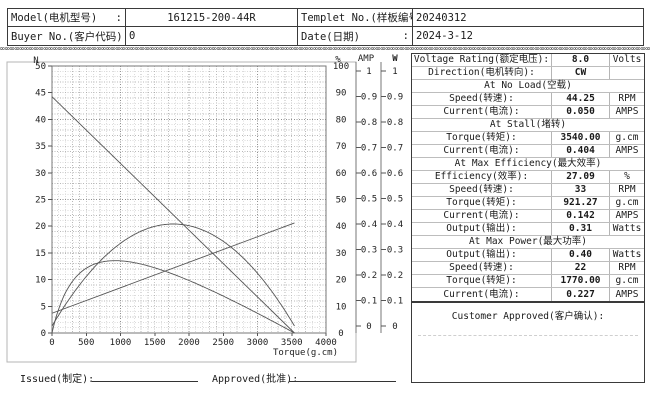  I want to click on spec-data-row: Torque(转矩): 3540.00 g.cm, so click(528, 138).